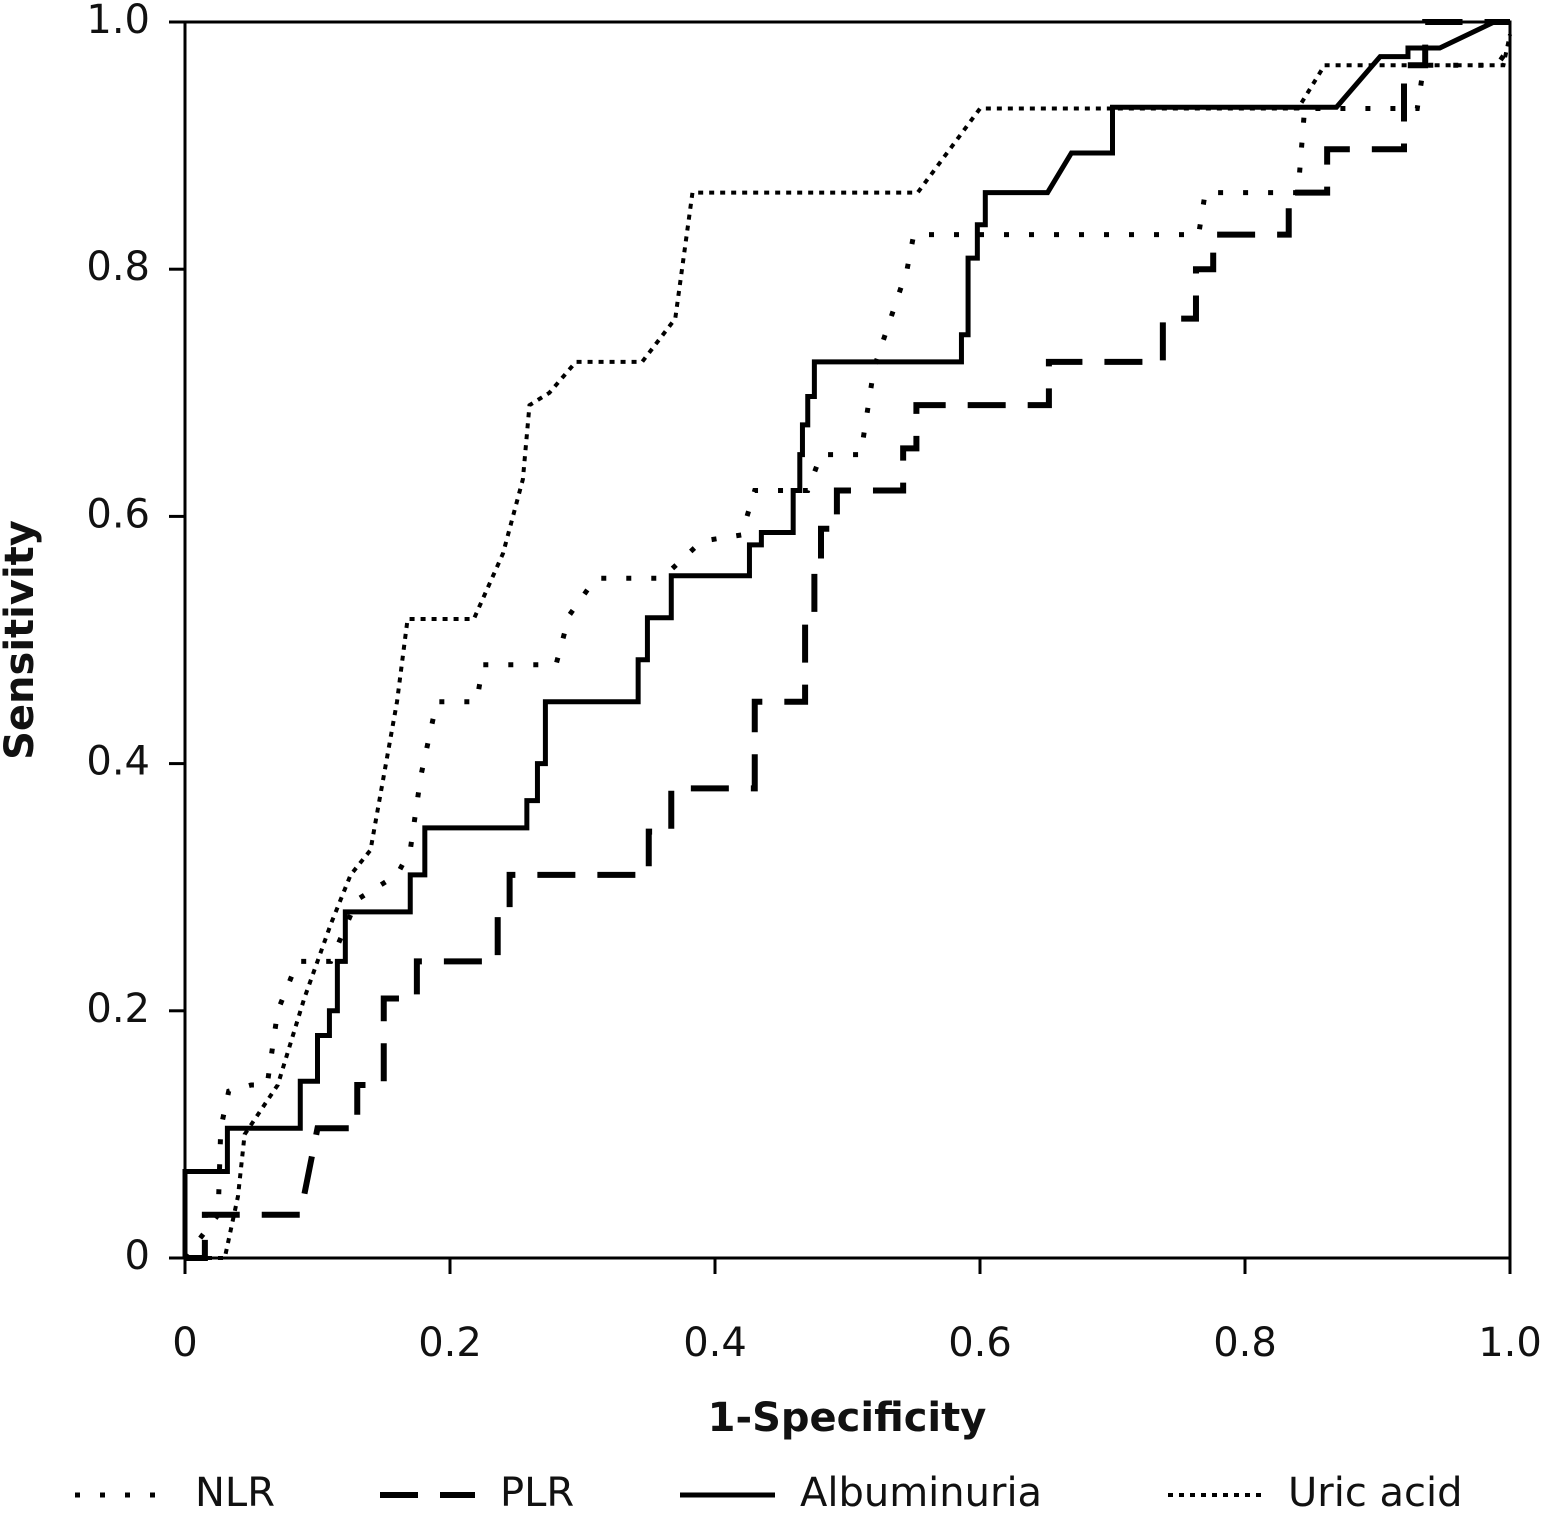  Describe the element at coordinates (921, 1492) in the screenshot. I see `legend-label: Albuminuria` at that location.